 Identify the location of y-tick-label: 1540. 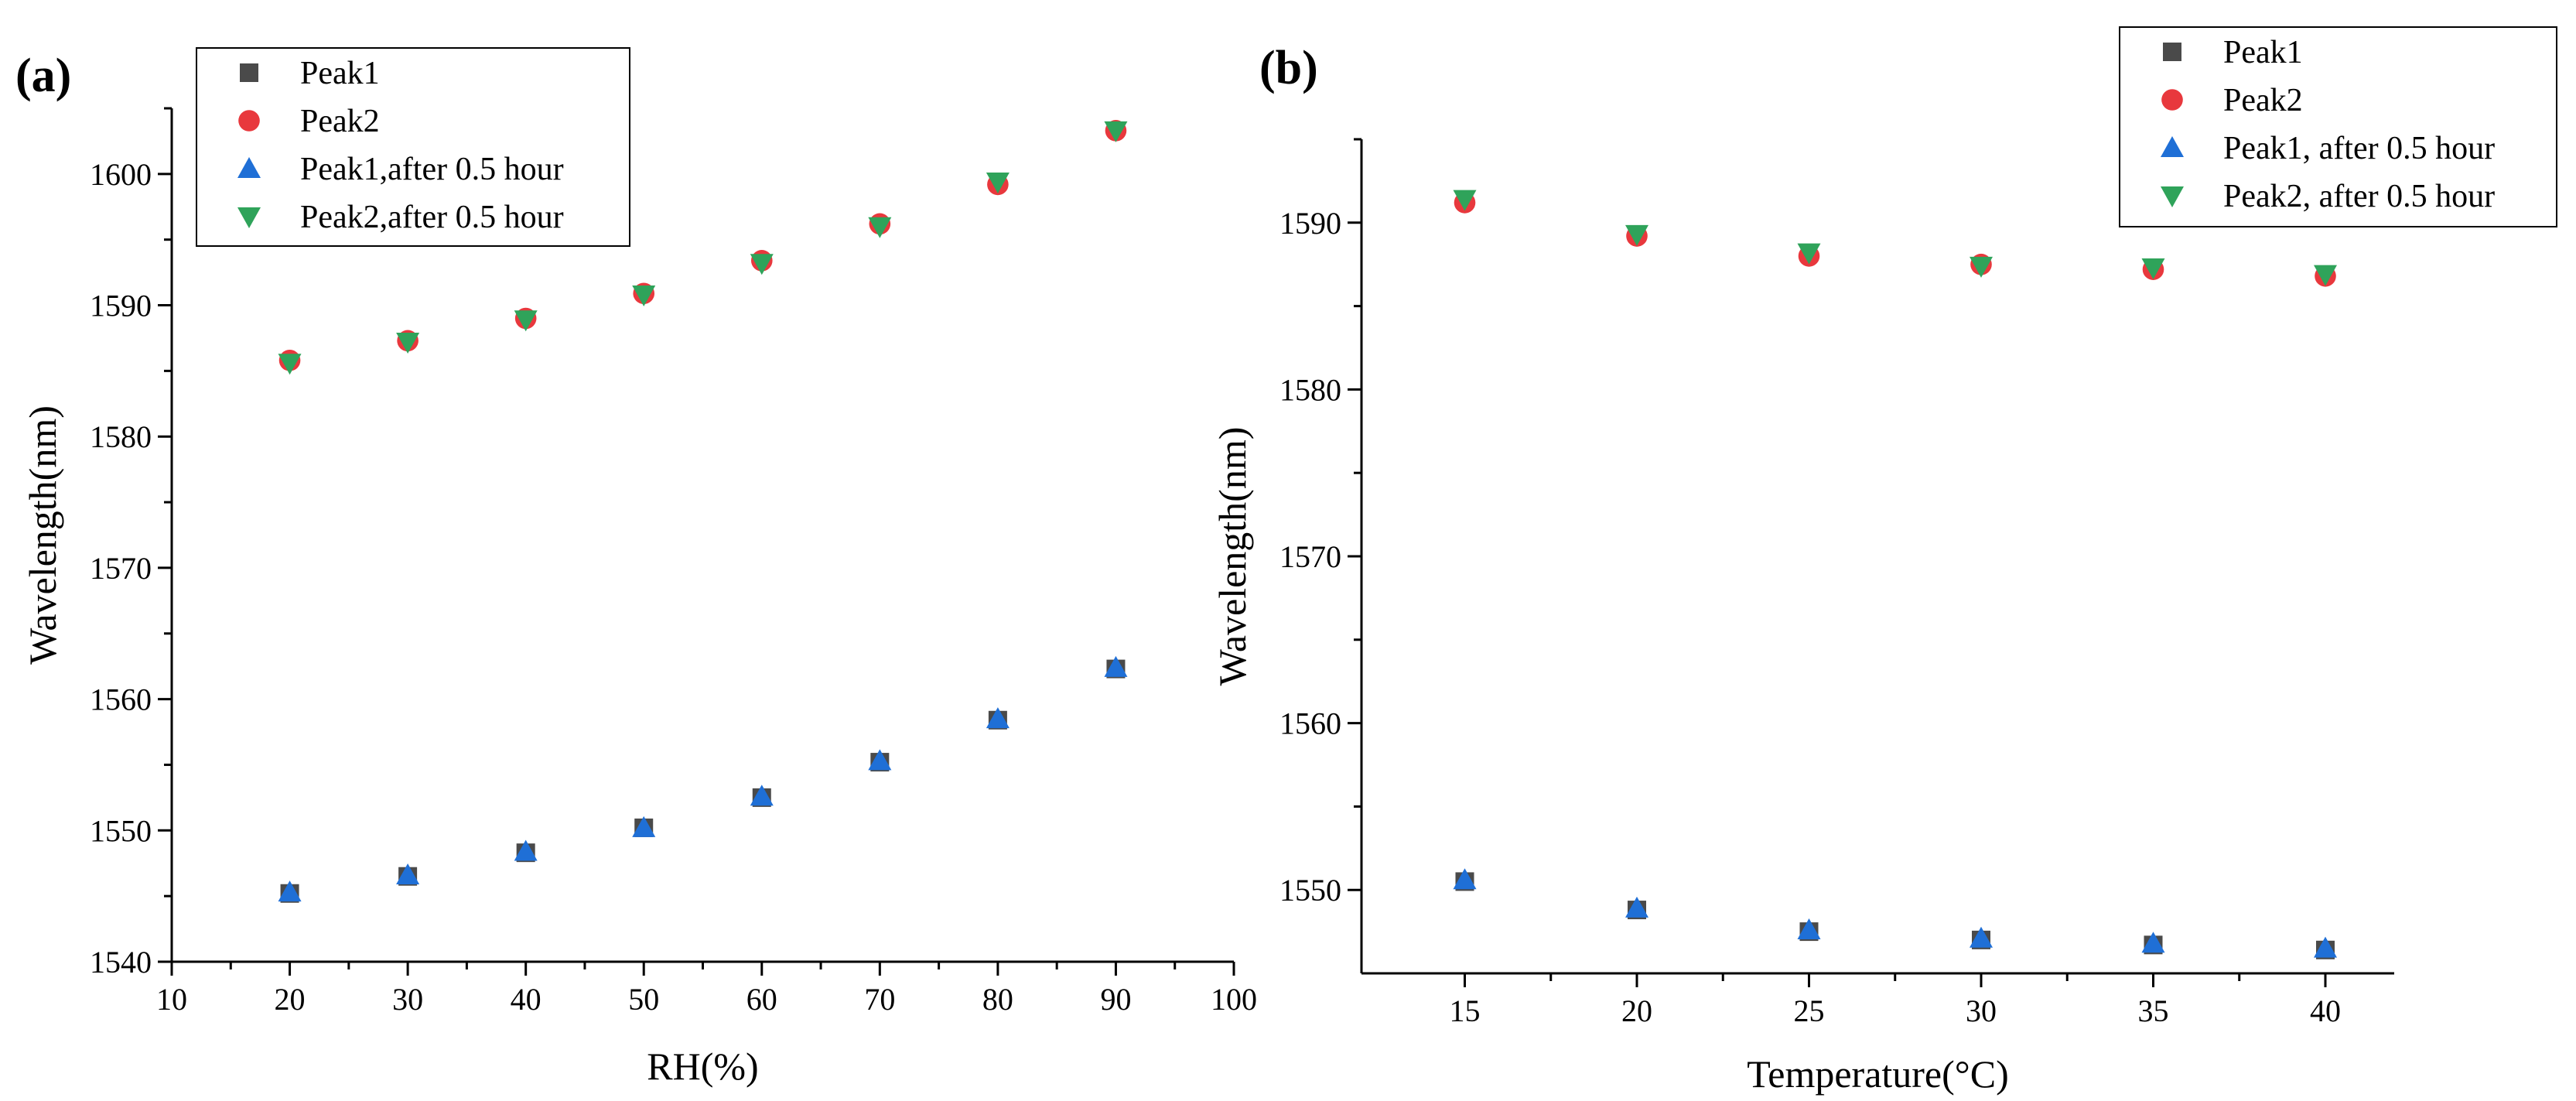
(121, 963).